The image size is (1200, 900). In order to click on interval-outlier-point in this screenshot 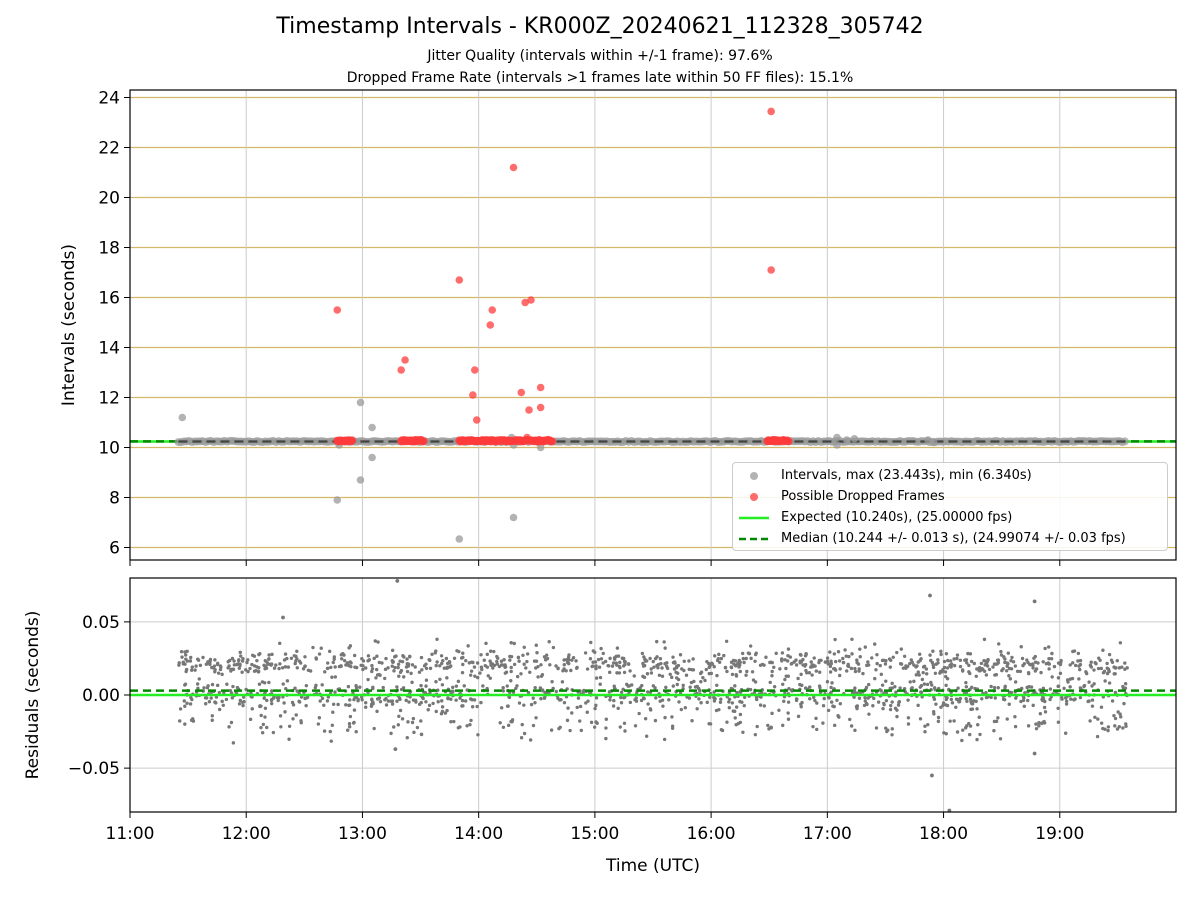, I will do `click(846, 440)`.